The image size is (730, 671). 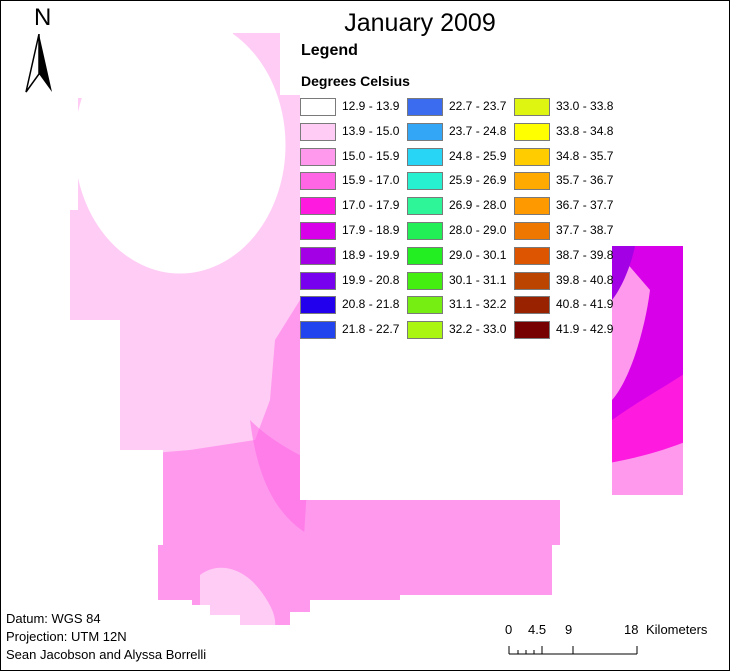 What do you see at coordinates (371, 106) in the screenshot?
I see `legend-label: 12.9 - 13.9` at bounding box center [371, 106].